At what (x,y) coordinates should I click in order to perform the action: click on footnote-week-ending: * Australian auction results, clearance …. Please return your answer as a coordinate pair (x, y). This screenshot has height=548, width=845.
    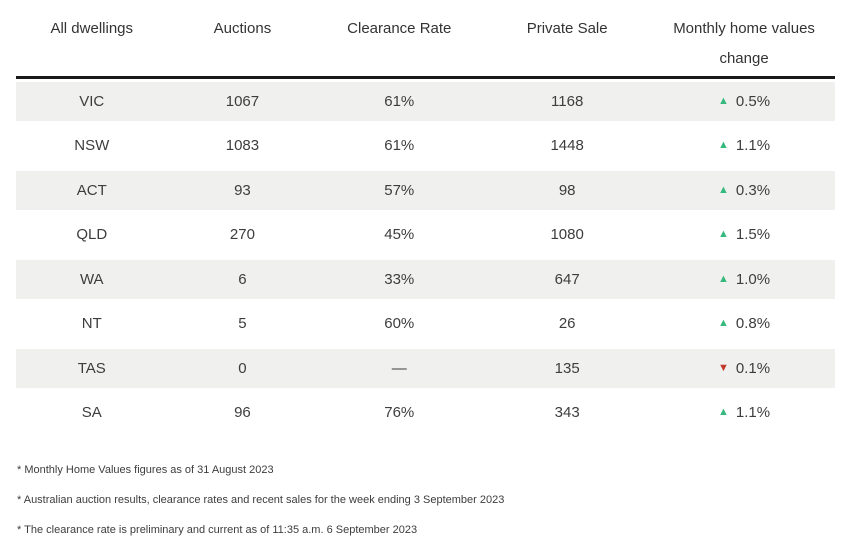
    Looking at the image, I should click on (261, 500).